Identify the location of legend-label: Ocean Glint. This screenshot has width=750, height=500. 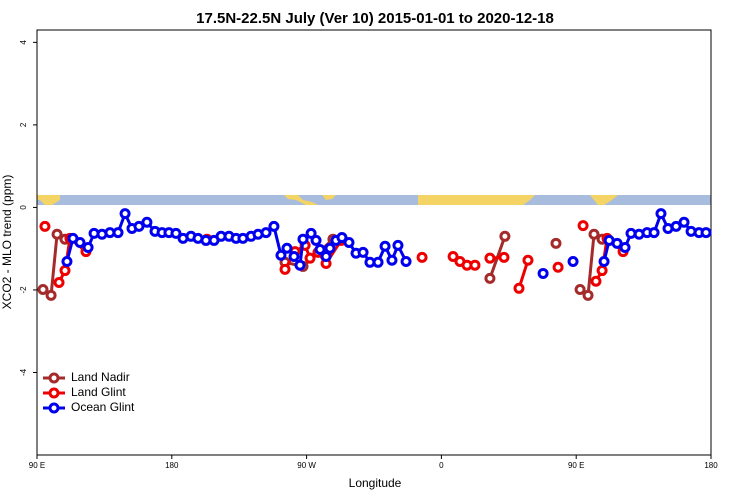
(103, 407).